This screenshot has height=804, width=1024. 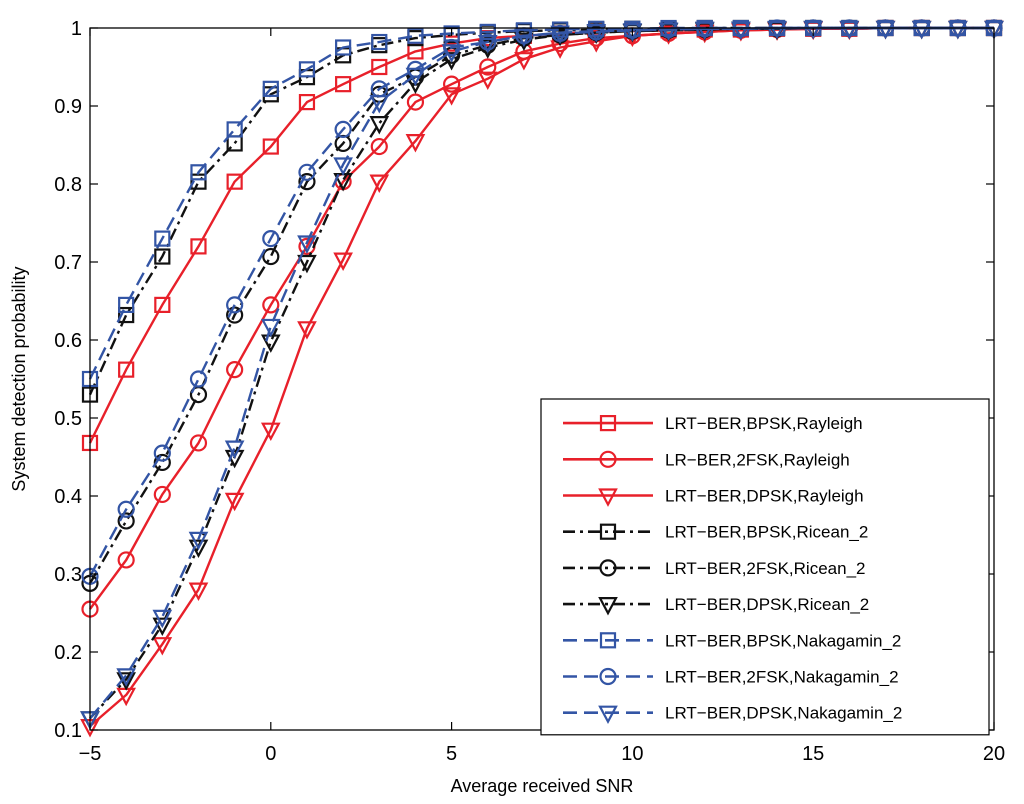 What do you see at coordinates (19, 378) in the screenshot?
I see `y-axis-label: System detection probability` at bounding box center [19, 378].